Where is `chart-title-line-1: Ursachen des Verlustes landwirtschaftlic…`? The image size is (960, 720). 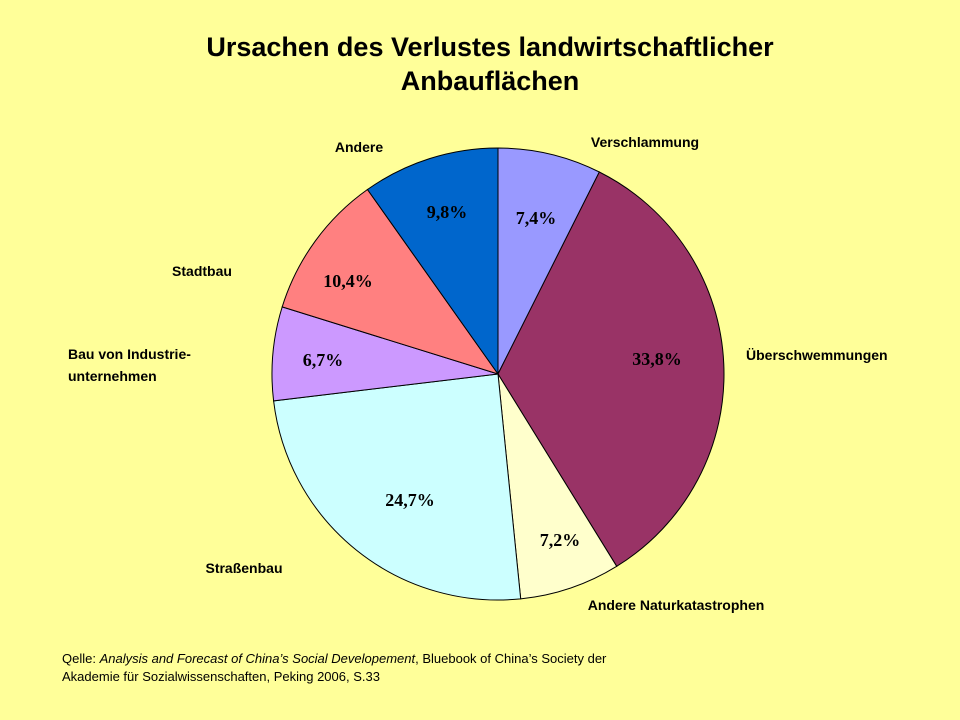 chart-title-line-1: Ursachen des Verlustes landwirtschaftlic… is located at coordinates (490, 47).